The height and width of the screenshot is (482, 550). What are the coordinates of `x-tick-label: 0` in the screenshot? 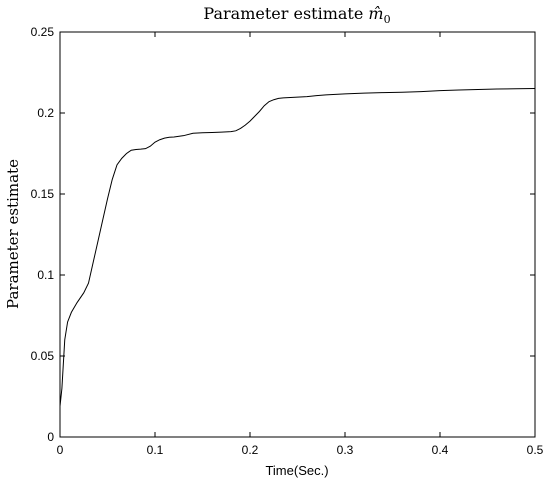 It's located at (60, 450).